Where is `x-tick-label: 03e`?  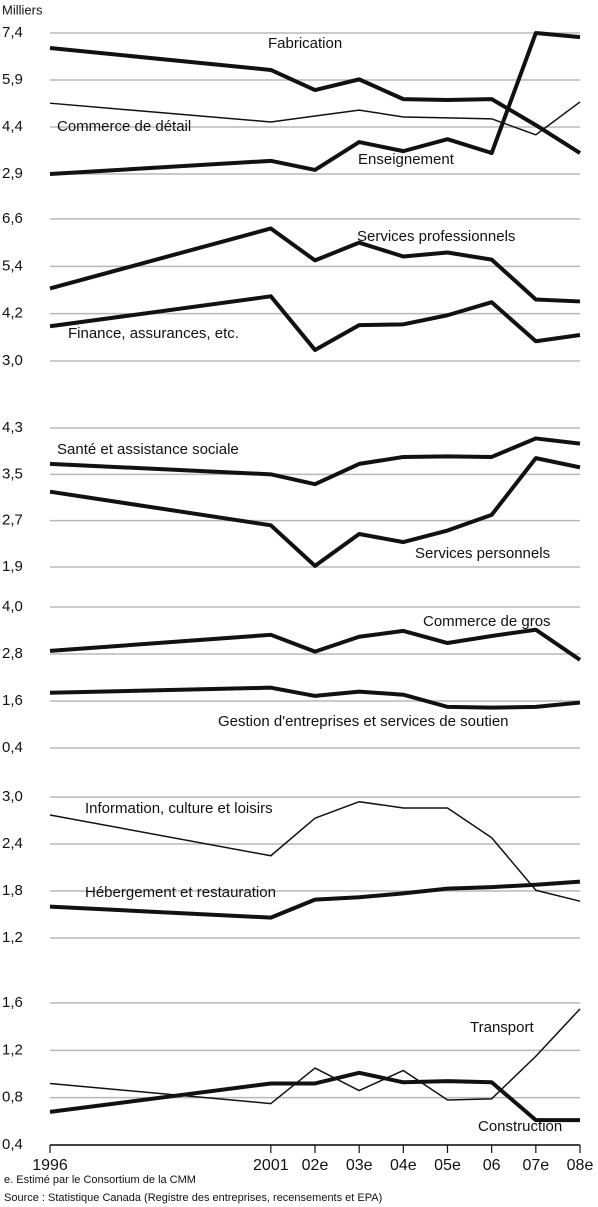
x-tick-label: 03e is located at coordinates (359, 1165).